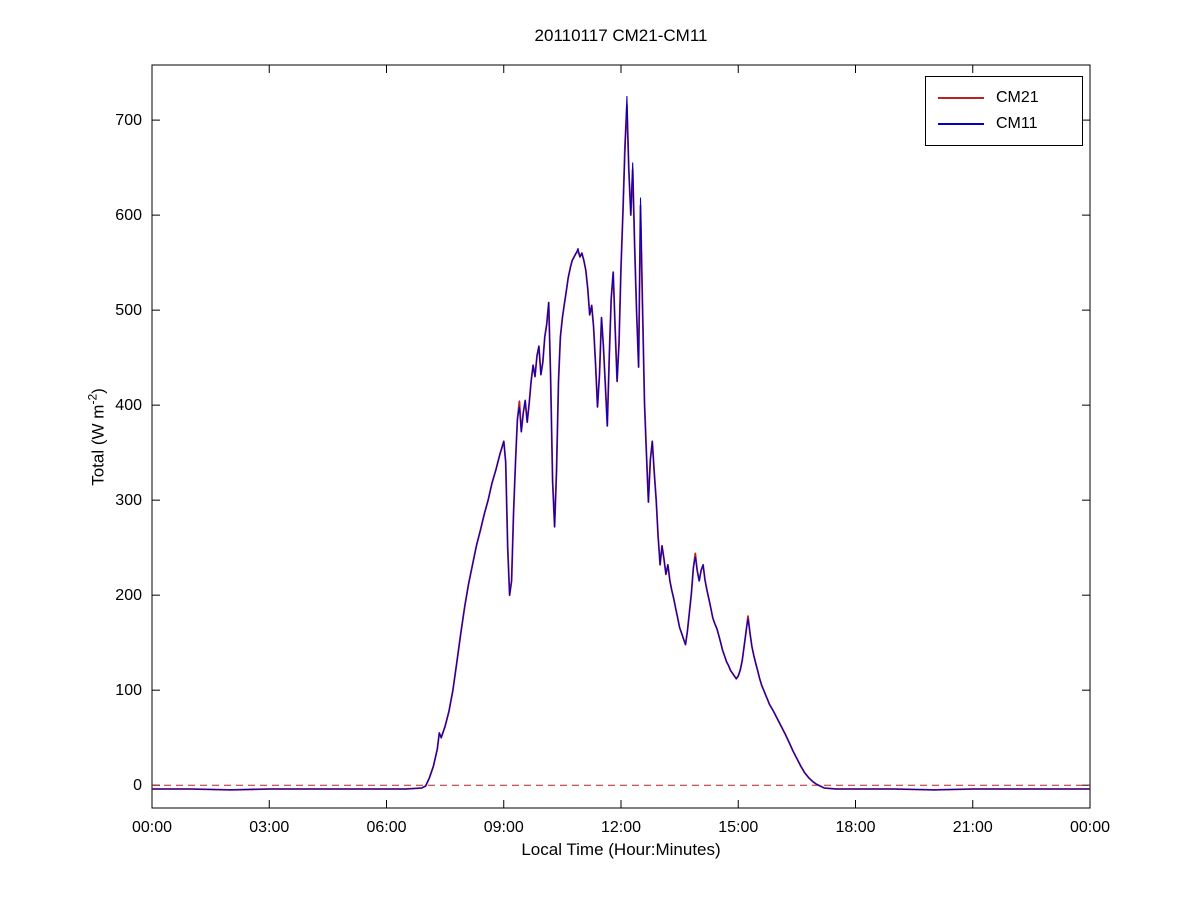 This screenshot has height=901, width=1201. What do you see at coordinates (128, 595) in the screenshot?
I see `svg-text: 200` at bounding box center [128, 595].